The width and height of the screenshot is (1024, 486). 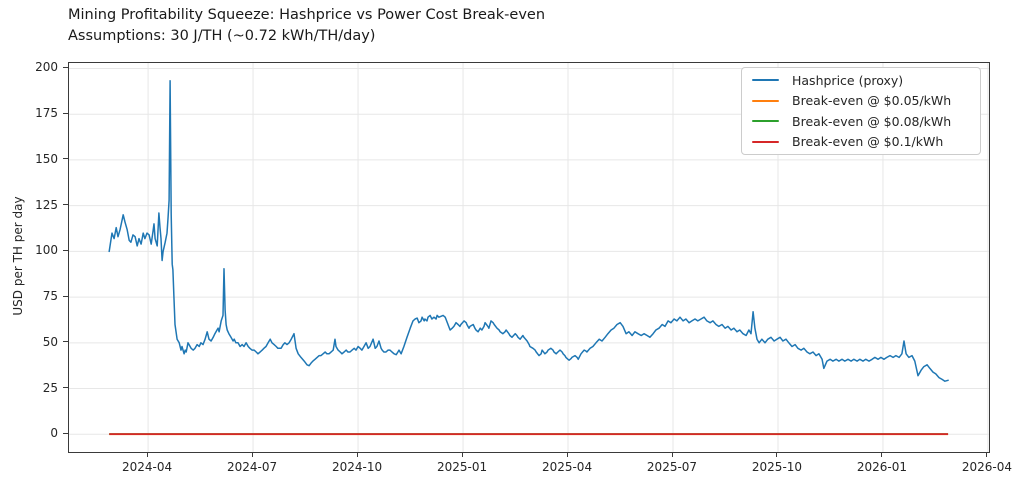 I want to click on x-tick-label: 2025-04, so click(x=567, y=467).